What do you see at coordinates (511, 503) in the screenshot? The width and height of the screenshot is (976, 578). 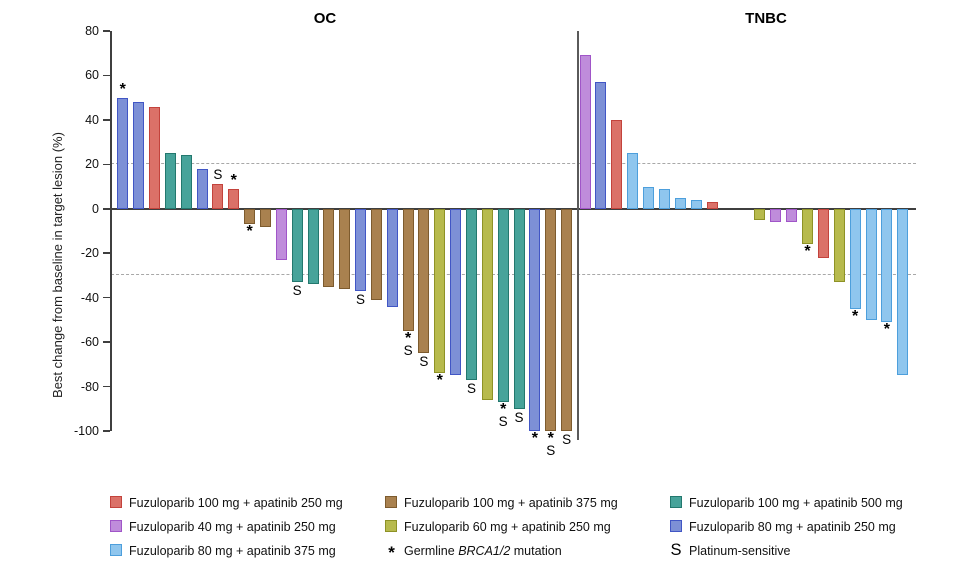 I see `legend-label: Fuzuloparib 100 mg + apatinib 375 mg` at bounding box center [511, 503].